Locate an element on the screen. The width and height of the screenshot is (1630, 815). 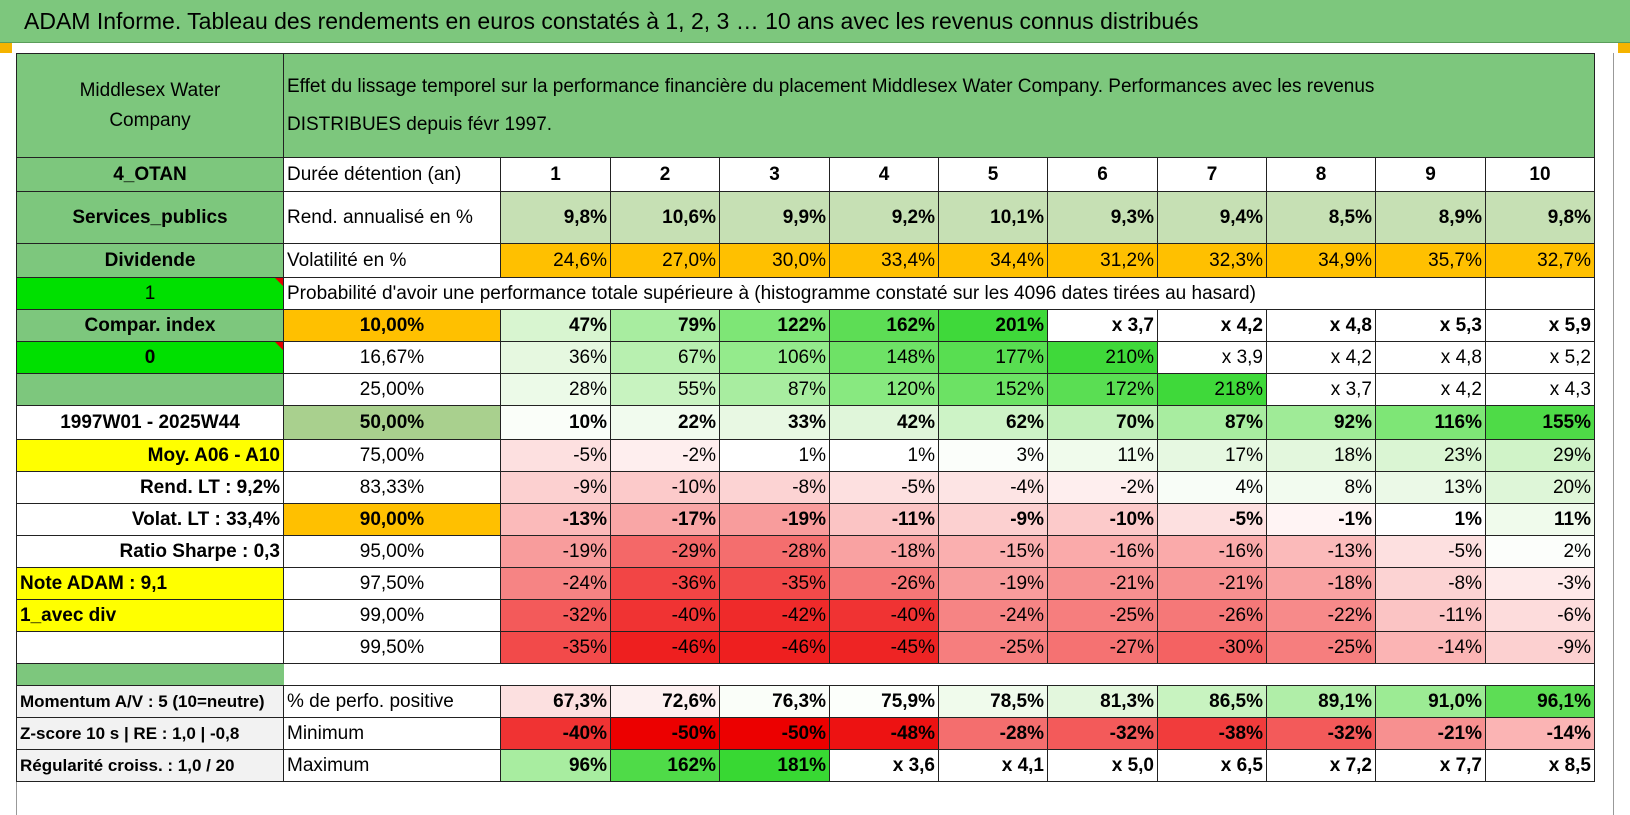
prob-value: -3% is located at coordinates (1540, 583).